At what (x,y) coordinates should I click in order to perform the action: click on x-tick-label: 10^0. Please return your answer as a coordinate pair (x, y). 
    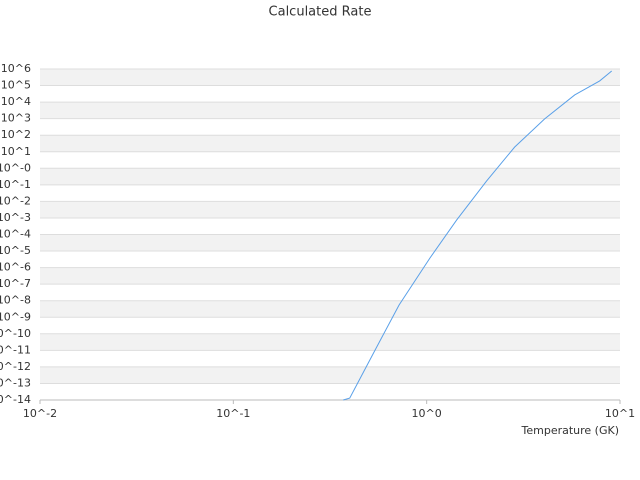
    Looking at the image, I should click on (427, 413).